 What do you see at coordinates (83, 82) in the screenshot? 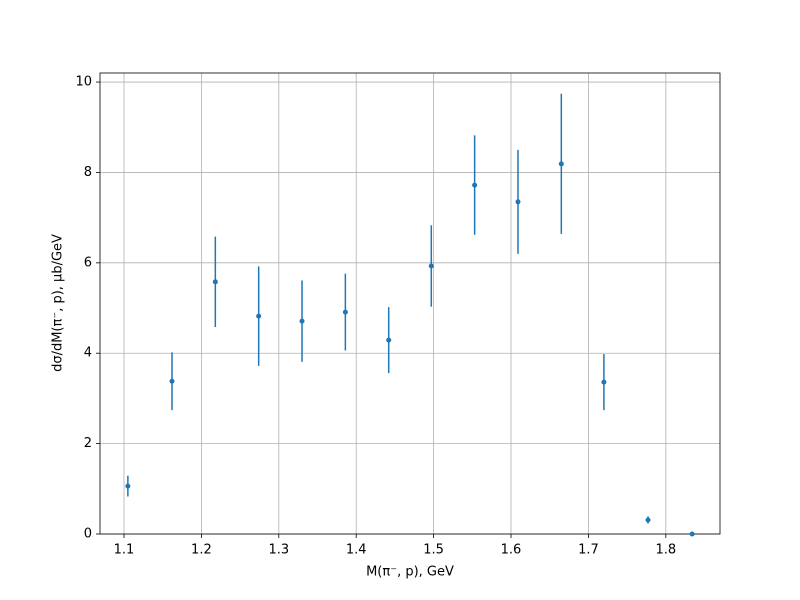
I see `y-tick-label: 10` at bounding box center [83, 82].